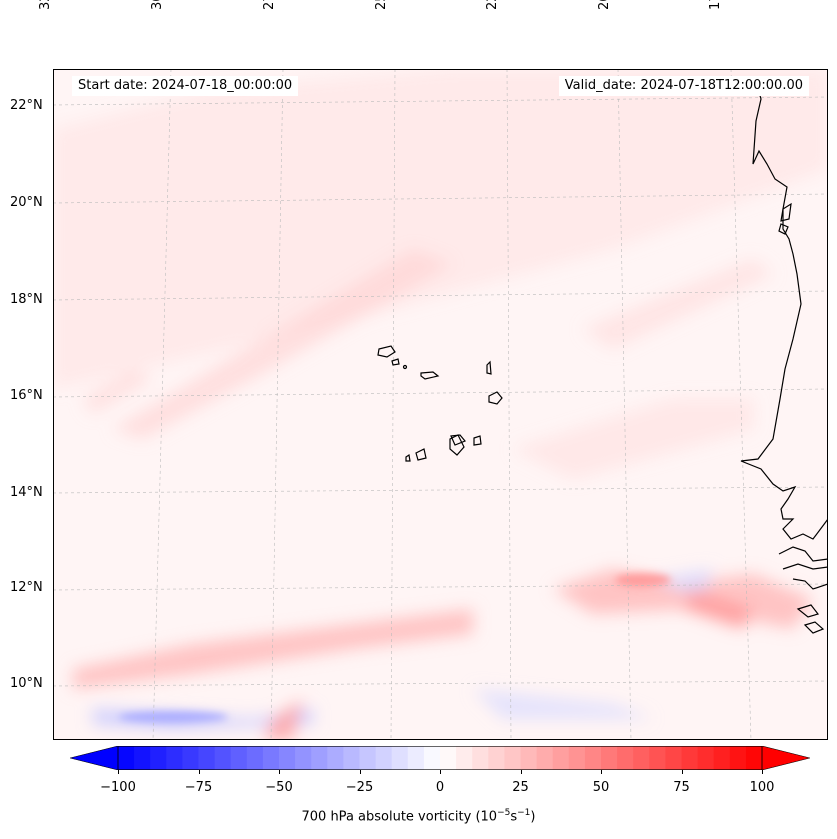  I want to click on colorbar-tick-label: 50, so click(601, 787).